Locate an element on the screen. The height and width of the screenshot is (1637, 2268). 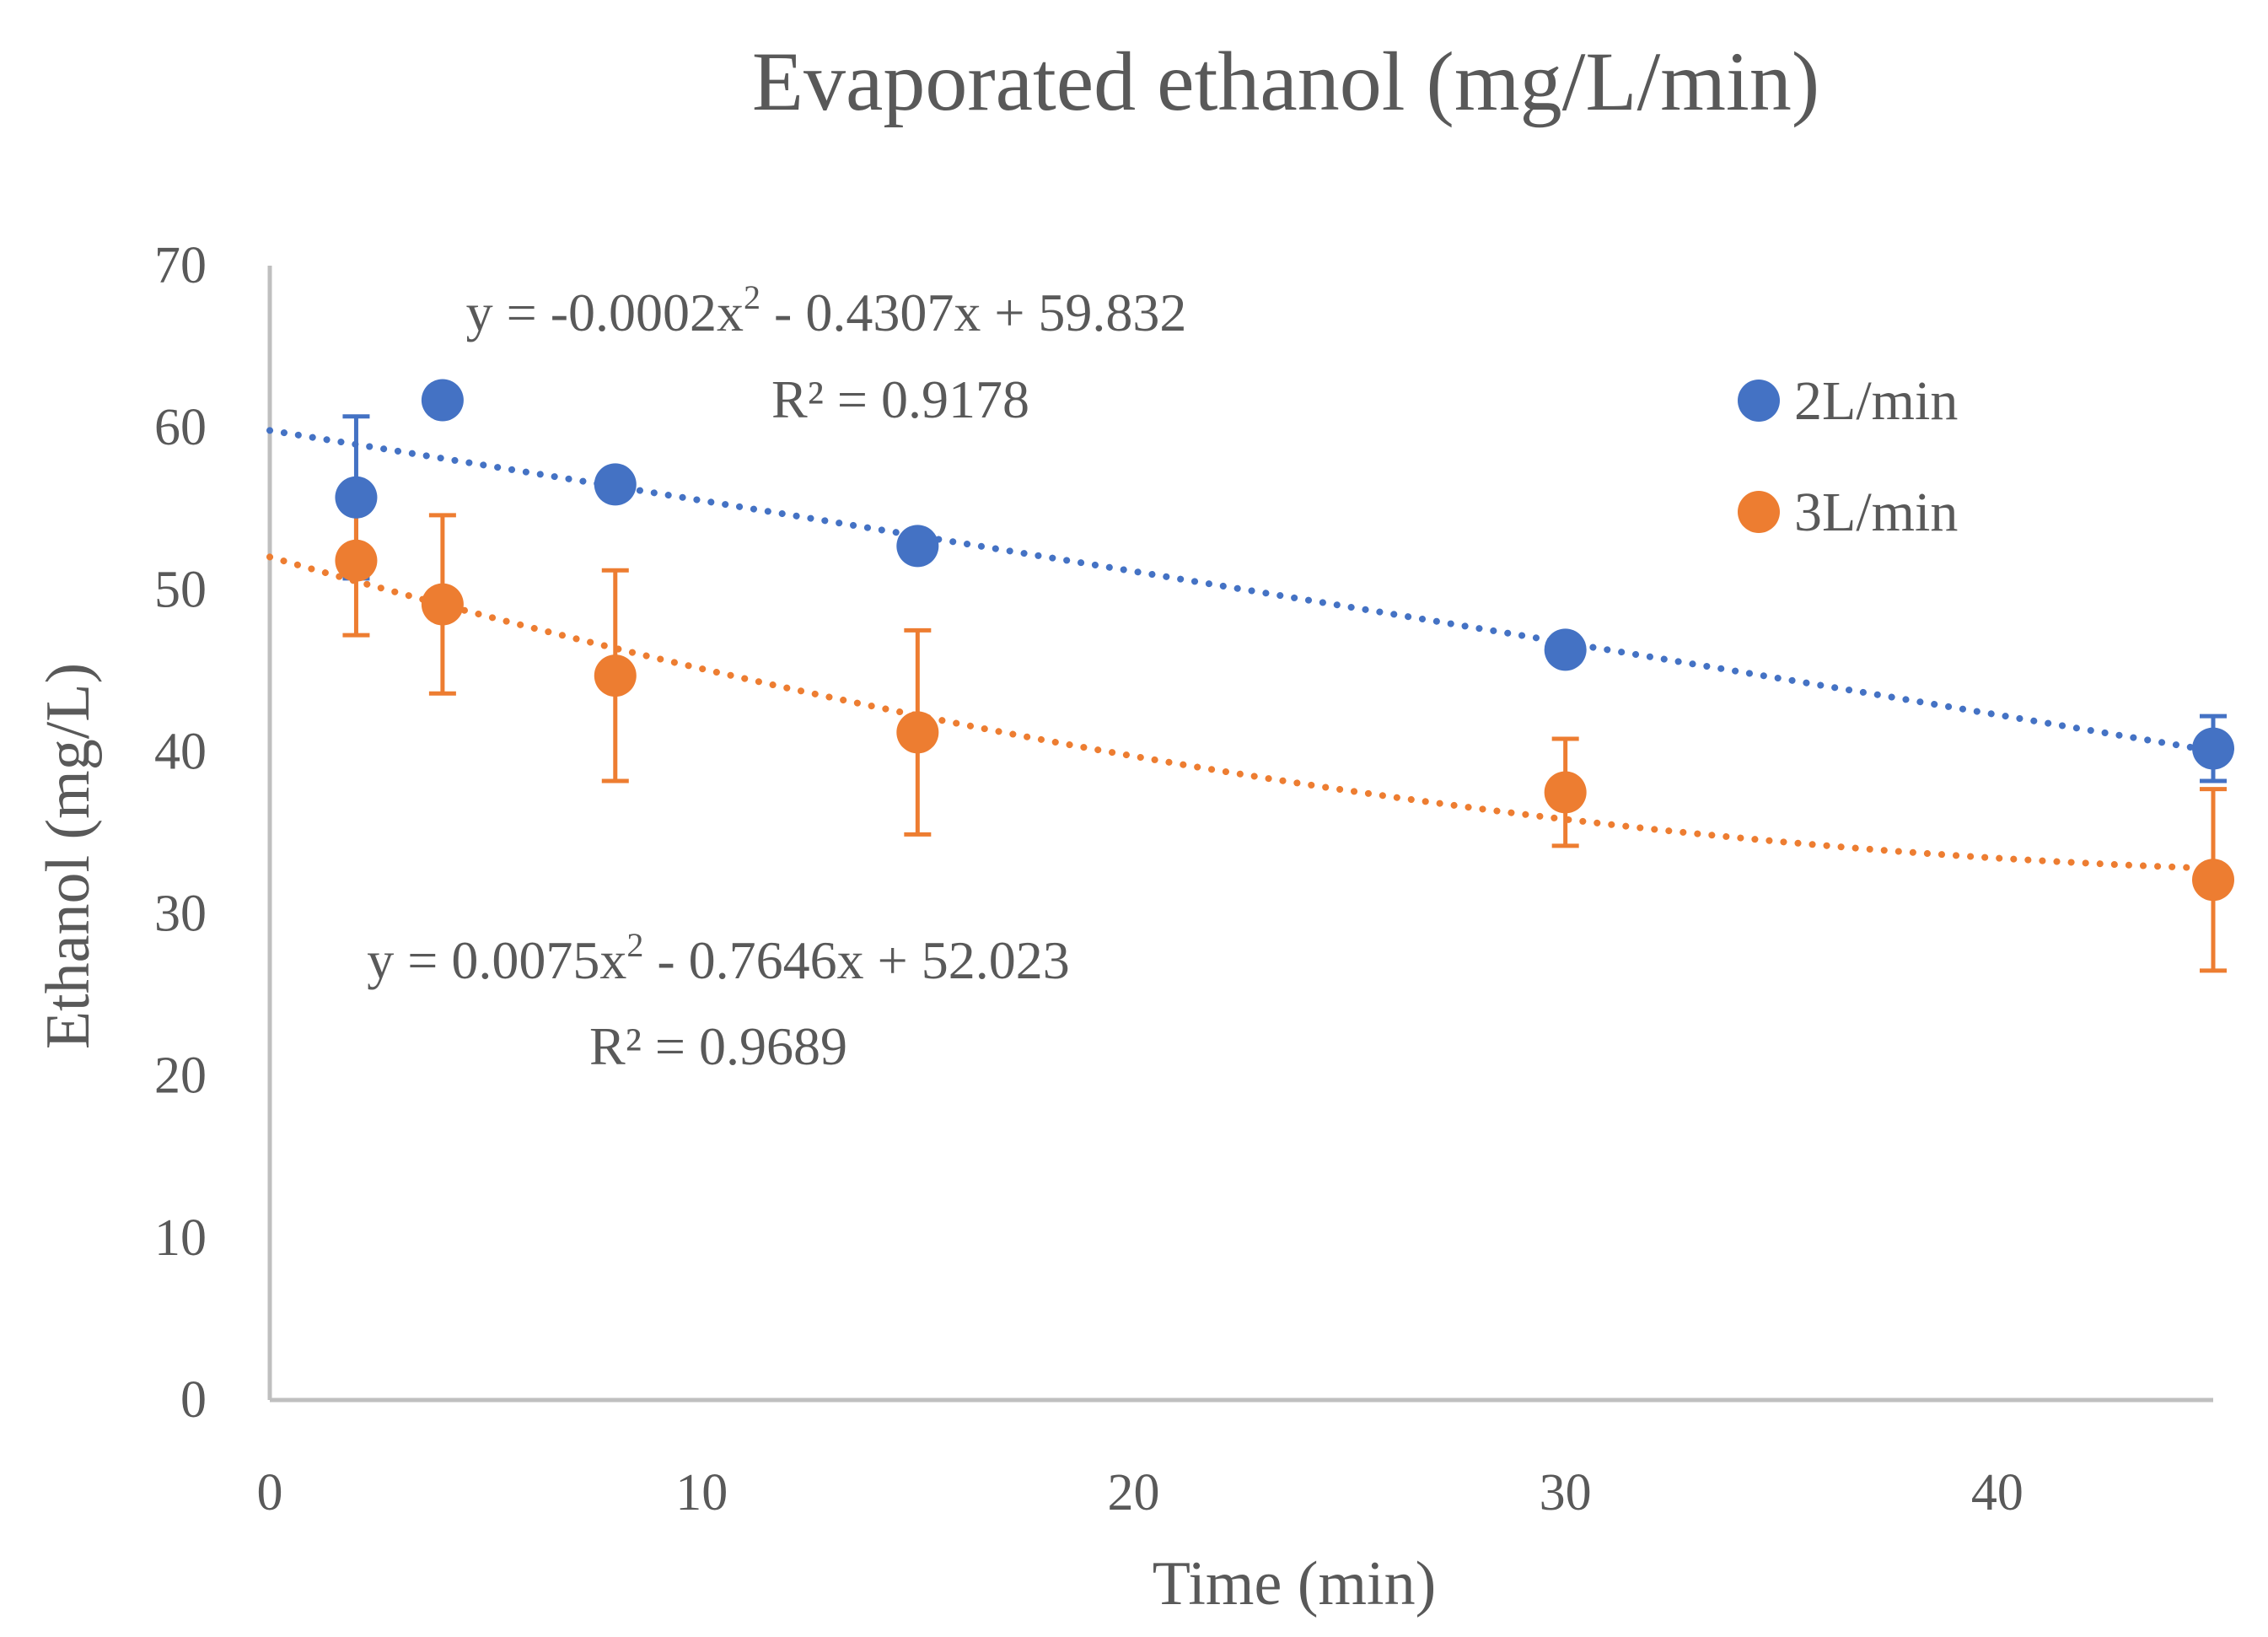
y-tick-labels: 0 10 20 30 40 50 60 70 is located at coordinates (180, 833).